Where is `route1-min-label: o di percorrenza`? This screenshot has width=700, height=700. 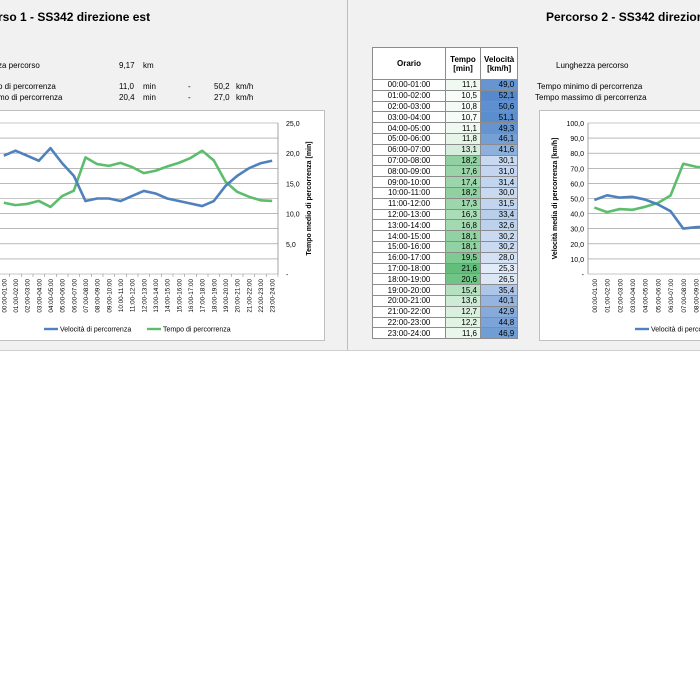
route1-min-label: o di percorrenza is located at coordinates (28, 86).